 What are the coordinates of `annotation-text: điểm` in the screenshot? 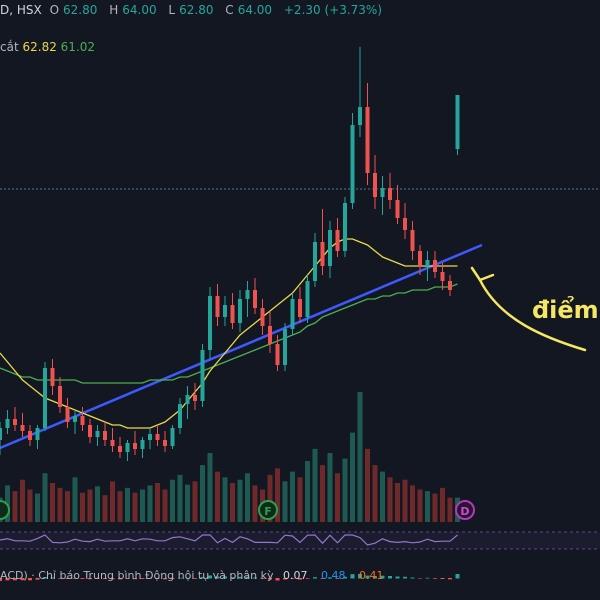 It's located at (565, 310).